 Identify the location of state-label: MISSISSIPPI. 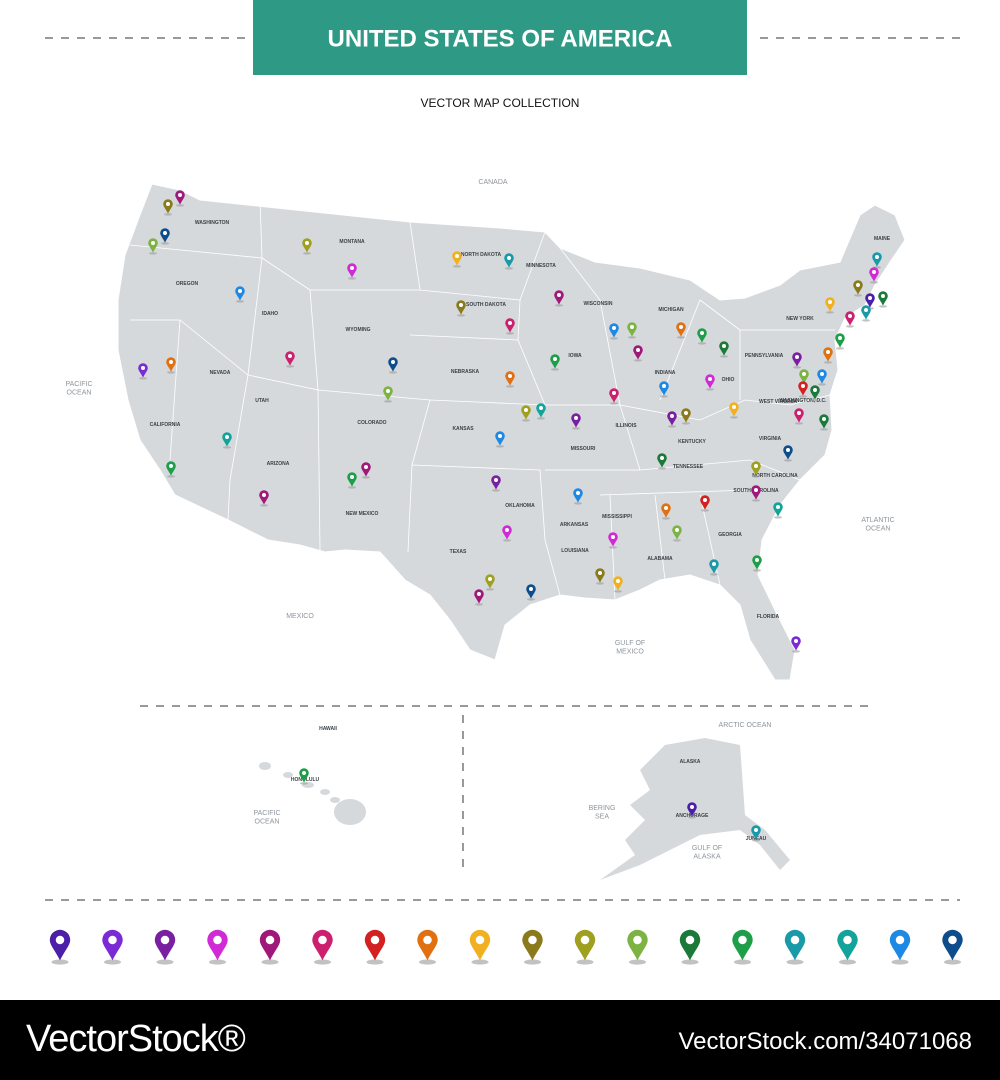
(617, 517).